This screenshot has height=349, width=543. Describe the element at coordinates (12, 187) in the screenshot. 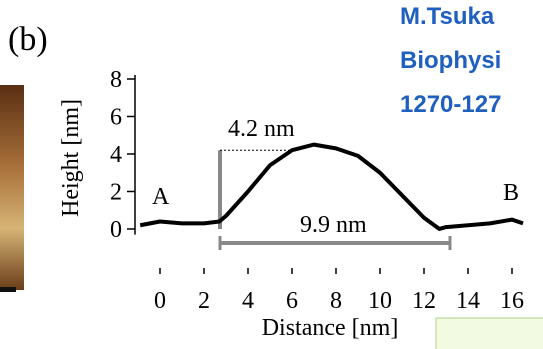

I see `afm-image` at that location.